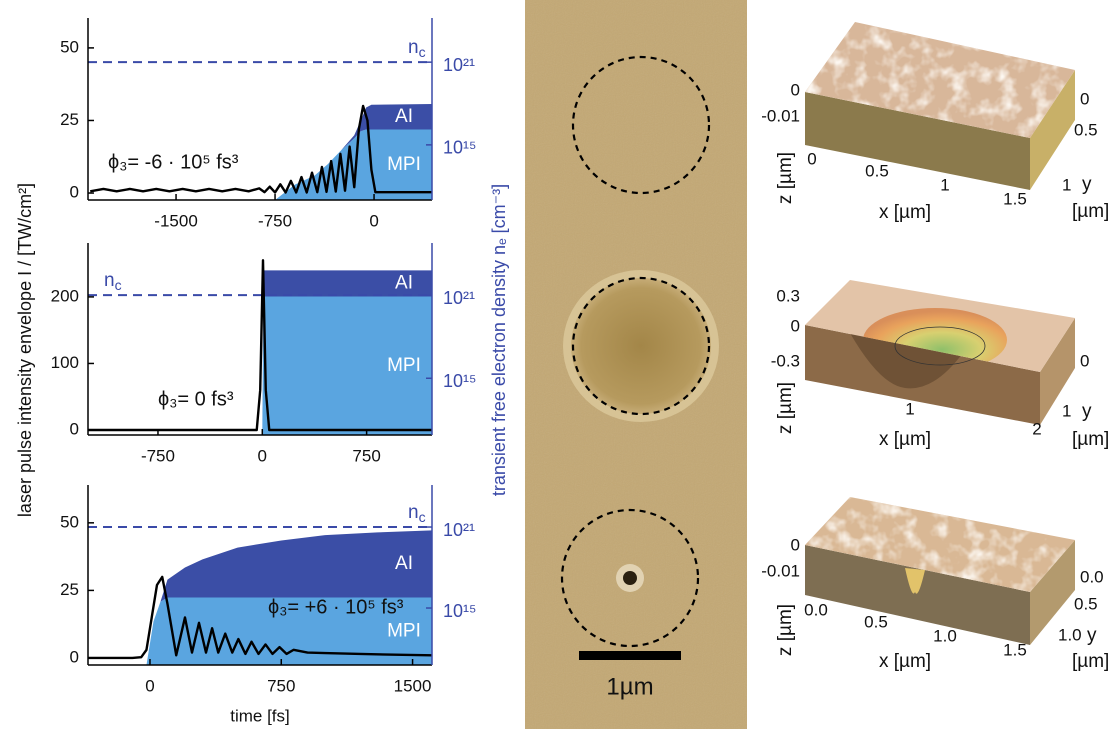  What do you see at coordinates (65, 295) in the screenshot?
I see `y-tick-label: 200` at bounding box center [65, 295].